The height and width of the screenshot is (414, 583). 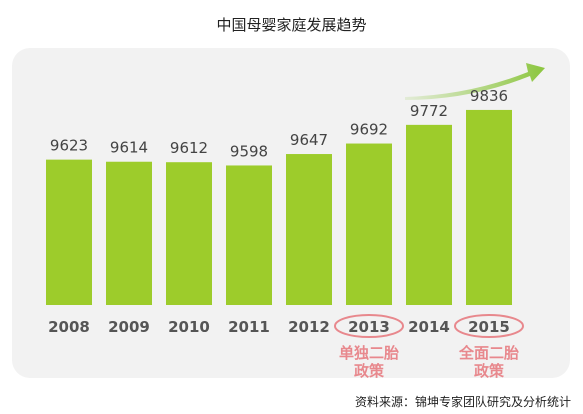 I want to click on value-label-2010: 9612, so click(x=189, y=148).